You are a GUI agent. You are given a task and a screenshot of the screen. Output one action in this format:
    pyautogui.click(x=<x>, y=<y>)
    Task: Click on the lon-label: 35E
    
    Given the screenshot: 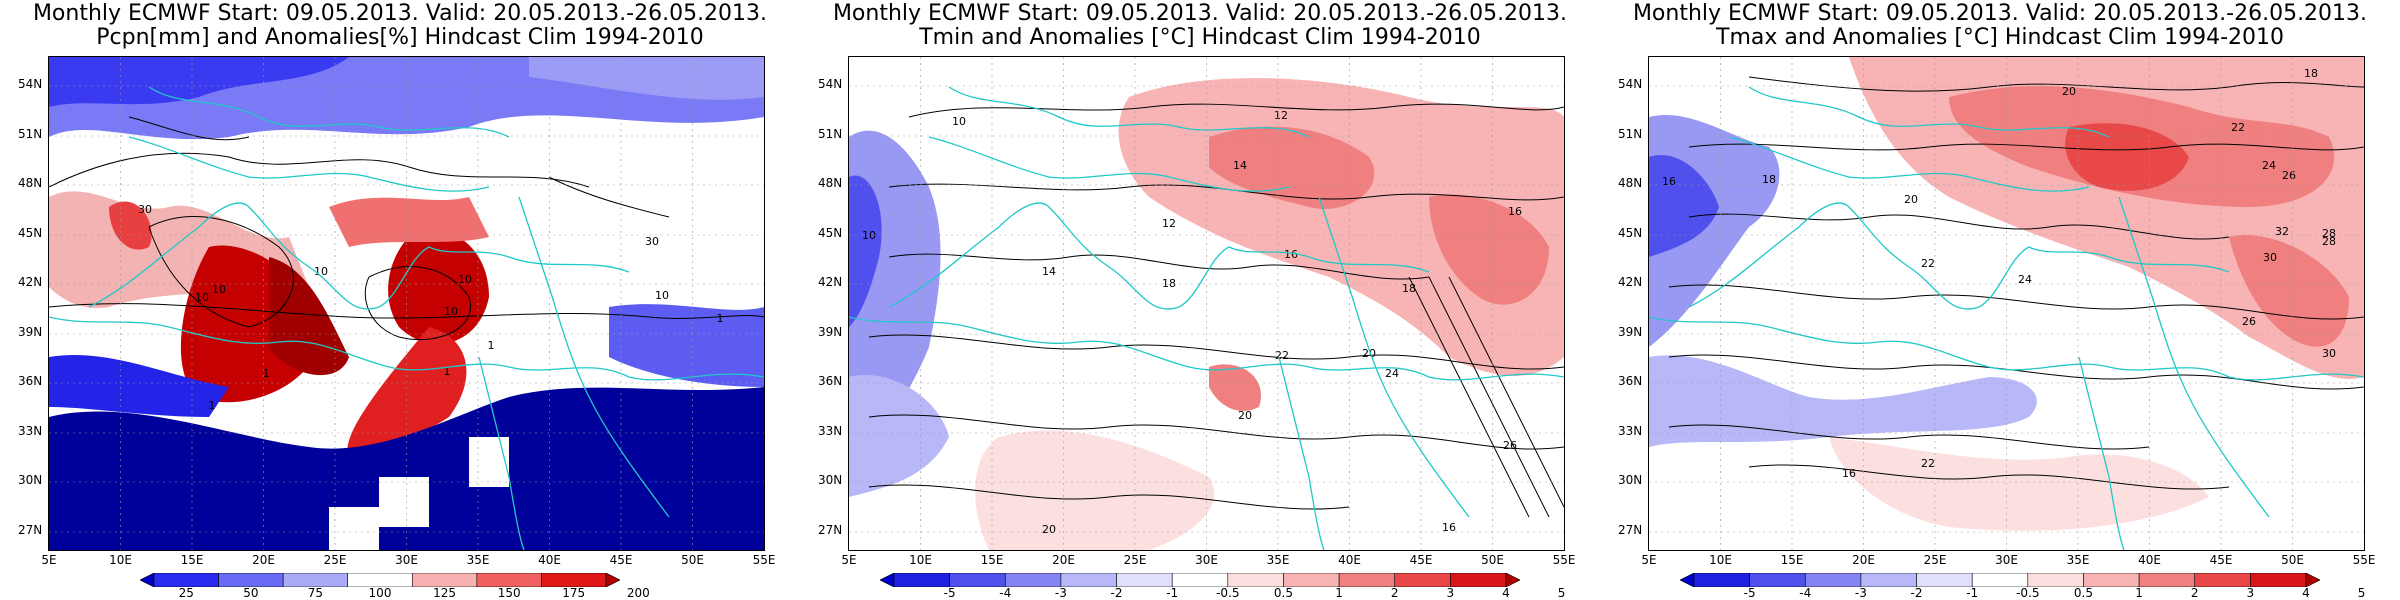 What is the action you would take?
    pyautogui.click(x=2078, y=560)
    